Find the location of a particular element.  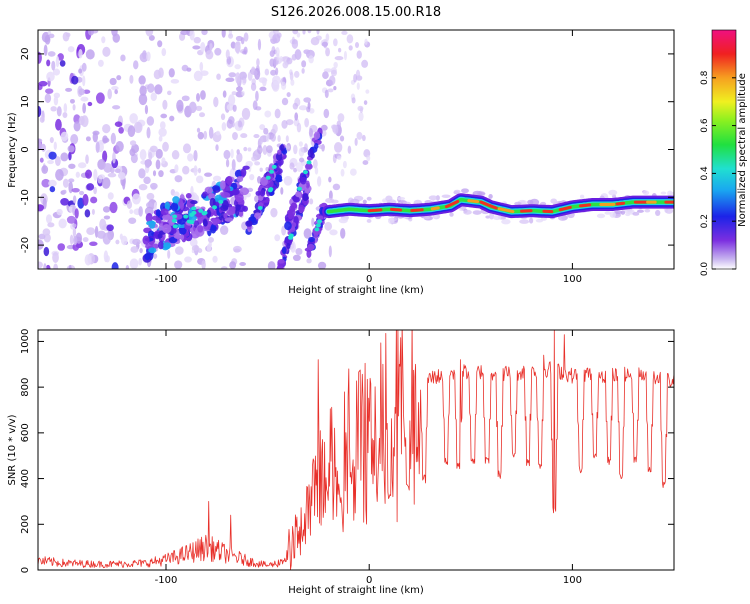

ridge-peak is located at coordinates (417, 210).